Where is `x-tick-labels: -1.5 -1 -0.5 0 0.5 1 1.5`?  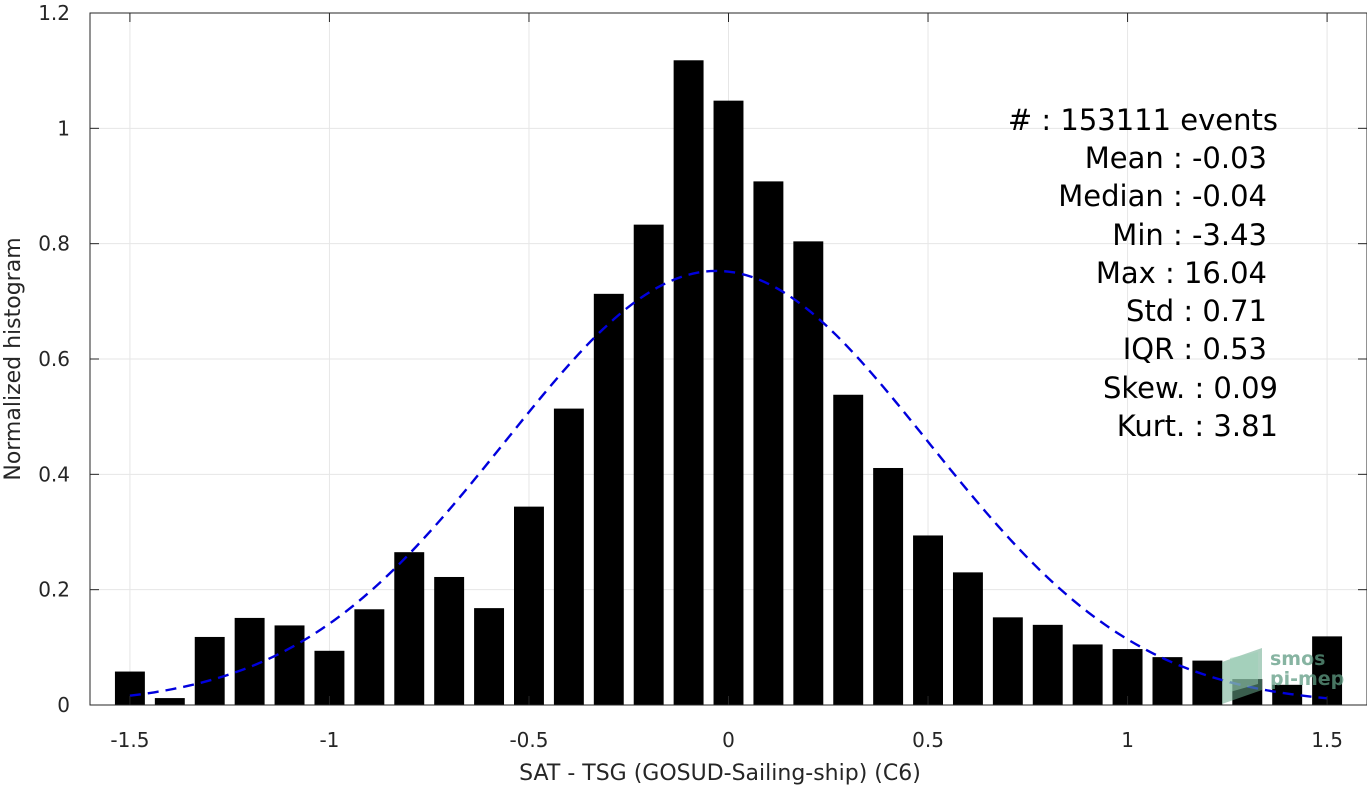 x-tick-labels: -1.5 -1 -0.5 0 0.5 1 1.5 is located at coordinates (726, 740).